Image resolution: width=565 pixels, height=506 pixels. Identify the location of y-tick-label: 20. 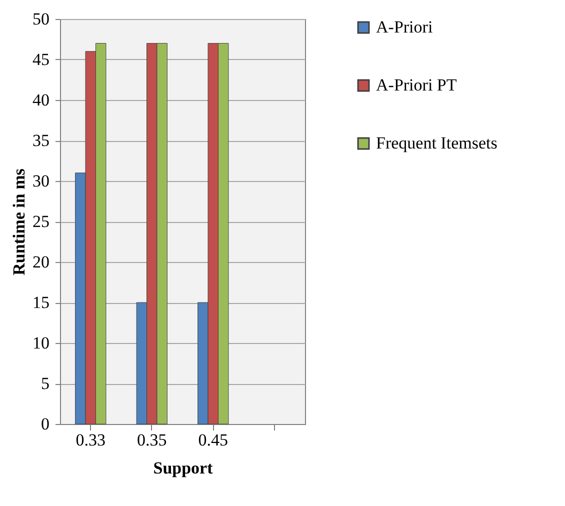
(41, 262).